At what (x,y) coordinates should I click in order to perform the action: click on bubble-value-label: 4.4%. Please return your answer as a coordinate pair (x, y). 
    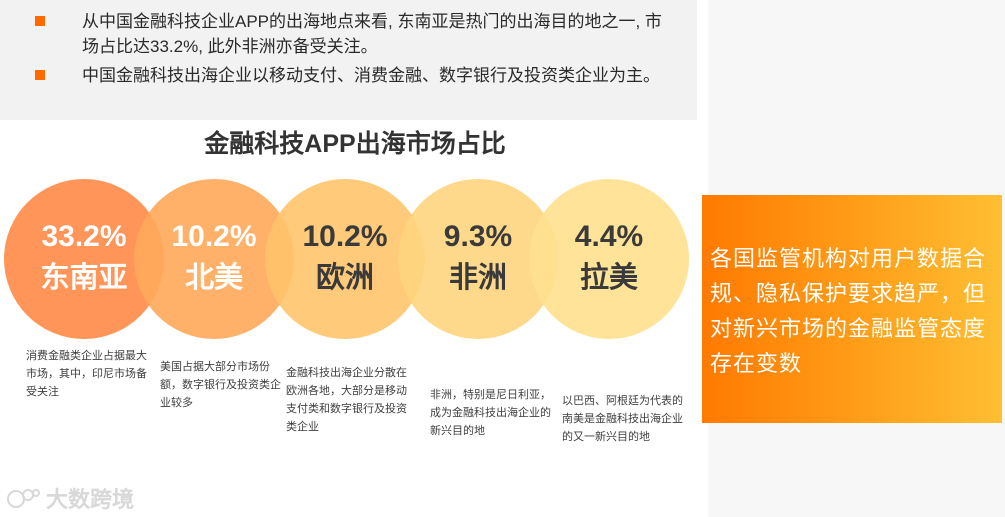
    Looking at the image, I should click on (609, 236).